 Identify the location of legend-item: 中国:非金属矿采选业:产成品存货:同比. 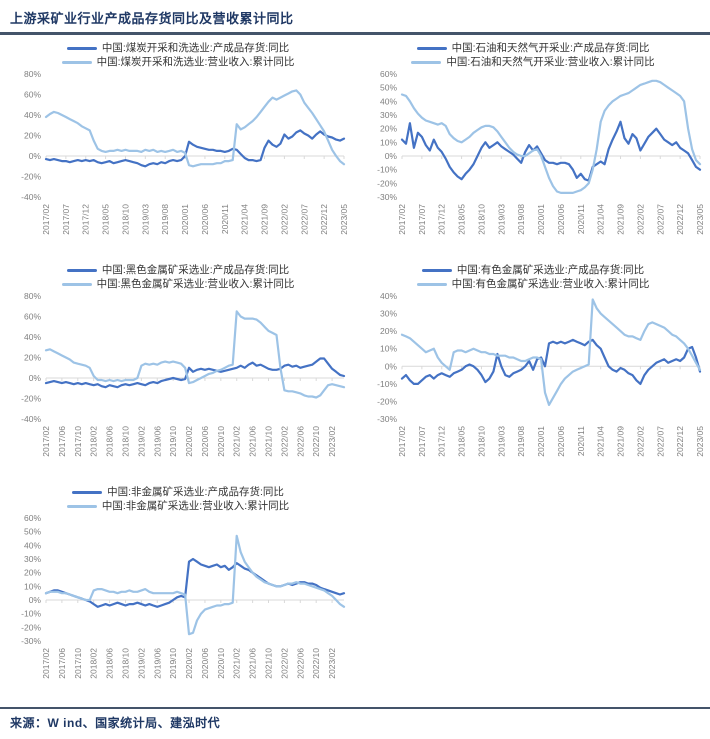
(178, 492).